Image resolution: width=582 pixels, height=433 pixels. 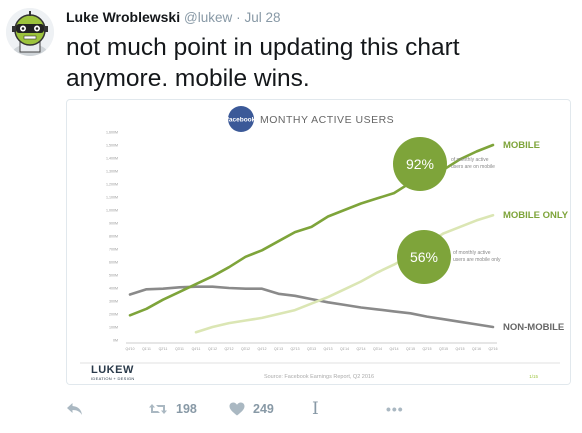 What do you see at coordinates (278, 349) in the screenshot?
I see `x-tick-label: Q1'13` at bounding box center [278, 349].